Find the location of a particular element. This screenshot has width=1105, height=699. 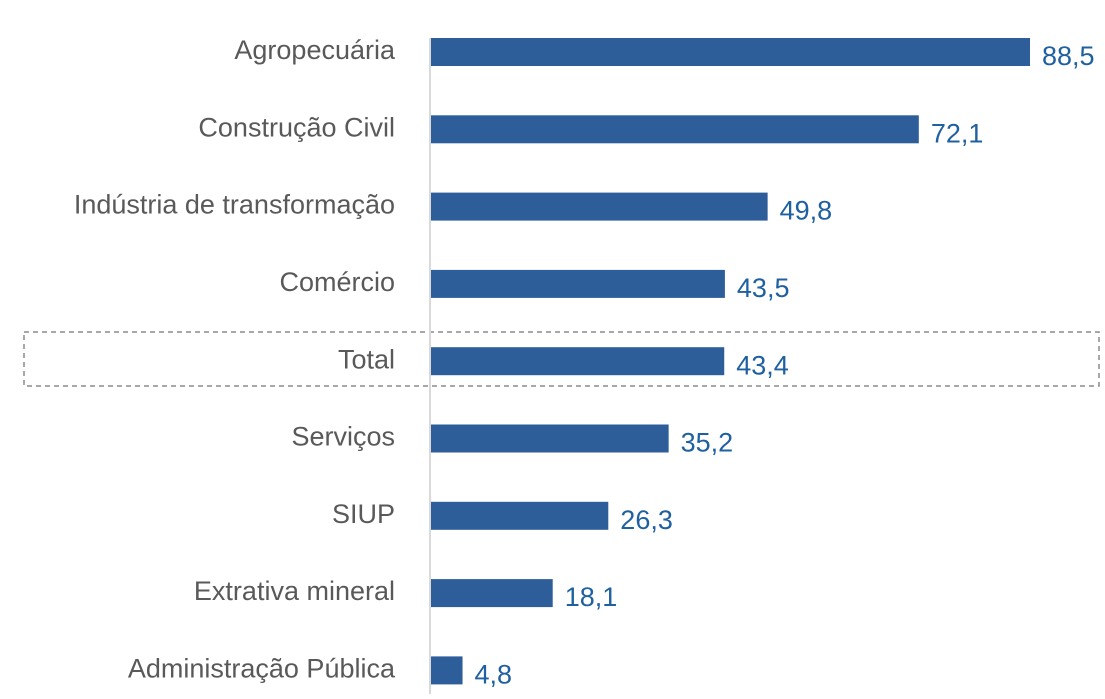

category-label: Administração Pública is located at coordinates (262, 669).